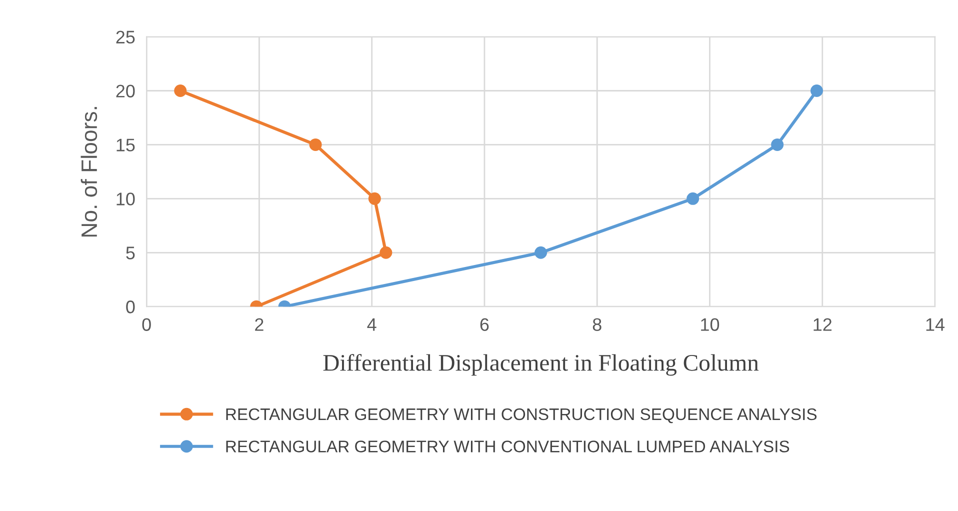 The image size is (958, 511). Describe the element at coordinates (935, 324) in the screenshot. I see `x-tick-label: 14` at that location.